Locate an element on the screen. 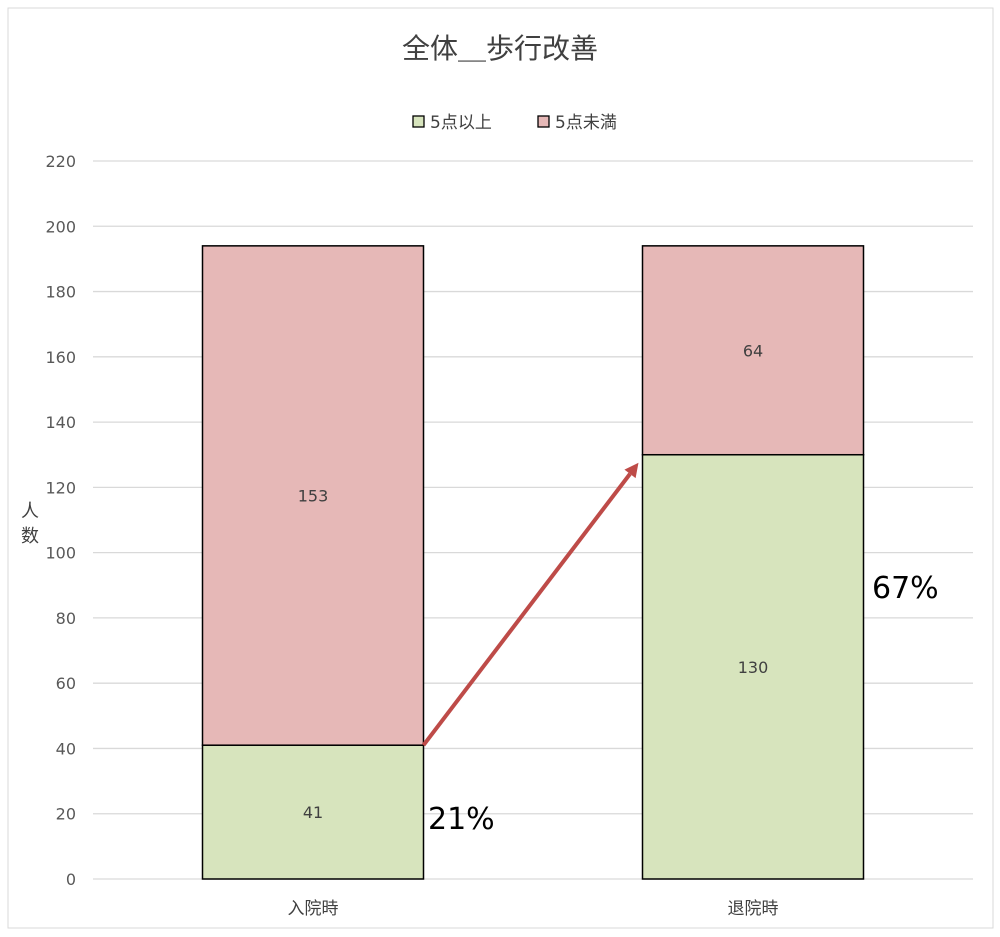 The height and width of the screenshot is (937, 1000). data-label: 64 is located at coordinates (753, 350).